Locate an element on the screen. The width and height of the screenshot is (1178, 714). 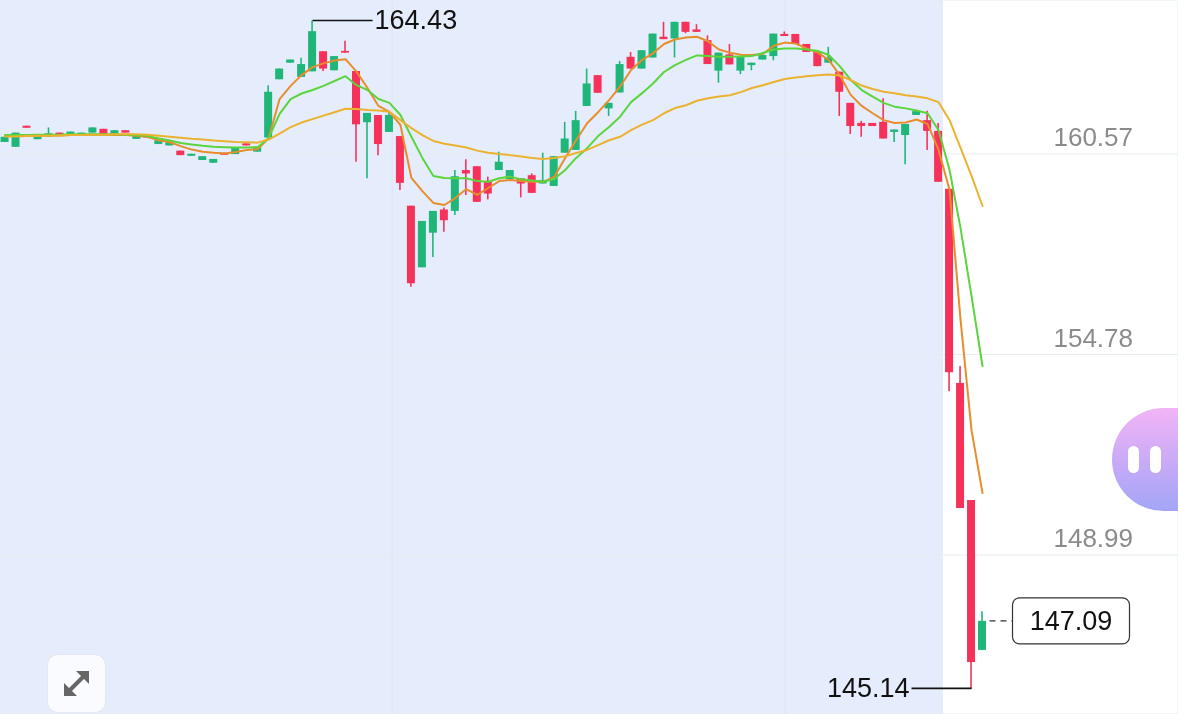
ref-line-label: 147.09 is located at coordinates (1071, 620).